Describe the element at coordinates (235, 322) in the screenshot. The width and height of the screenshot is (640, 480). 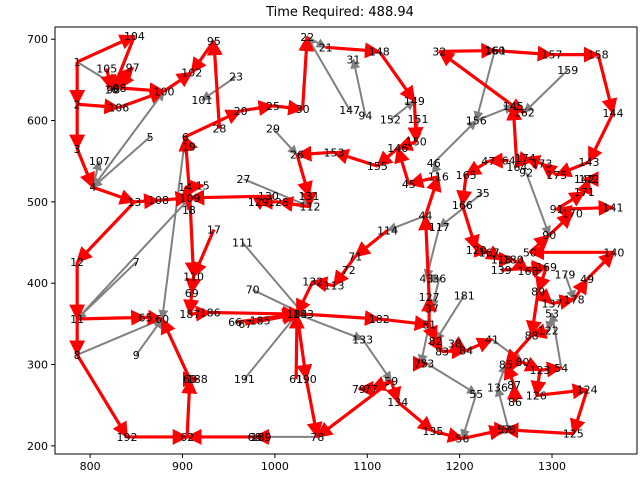
I see `node-label-66: 66` at that location.